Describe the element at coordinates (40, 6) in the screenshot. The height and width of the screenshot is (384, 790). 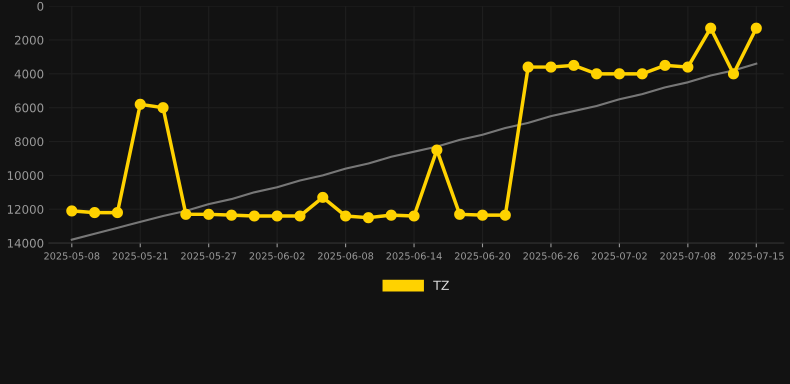
I see `y-tick-label: 0` at that location.